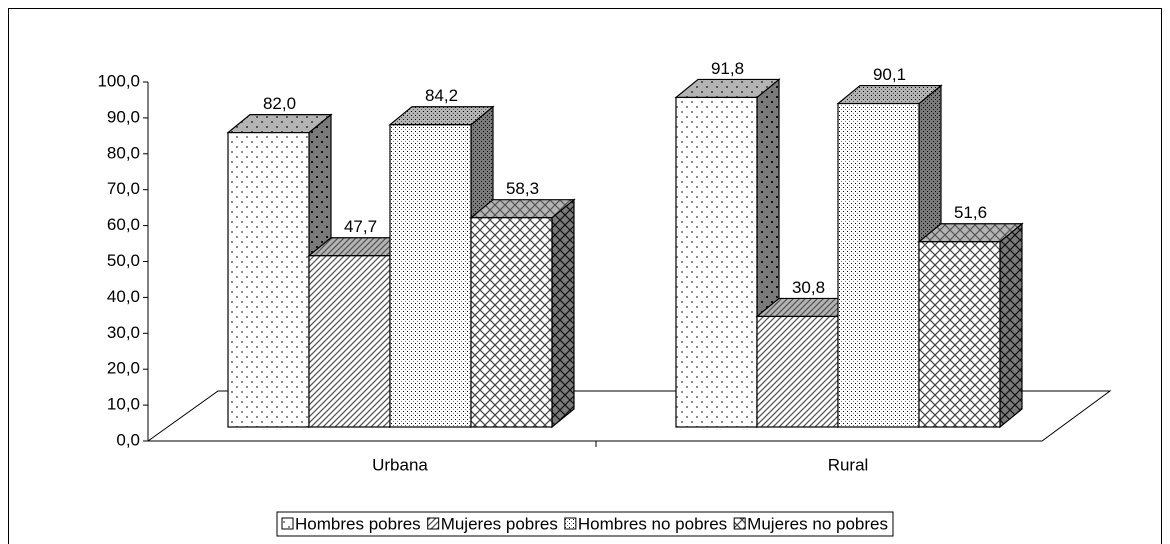 This screenshot has height=544, width=1170. I want to click on y-tick-label: 60,0, so click(123, 224).